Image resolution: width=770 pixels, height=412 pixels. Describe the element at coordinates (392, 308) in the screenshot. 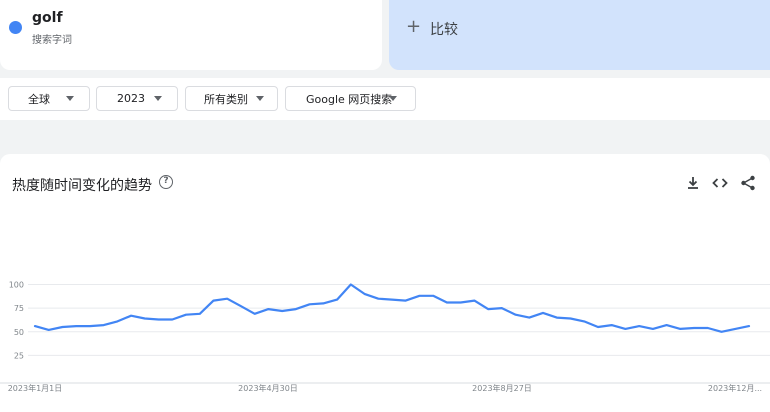

I see `series-line-golf` at that location.